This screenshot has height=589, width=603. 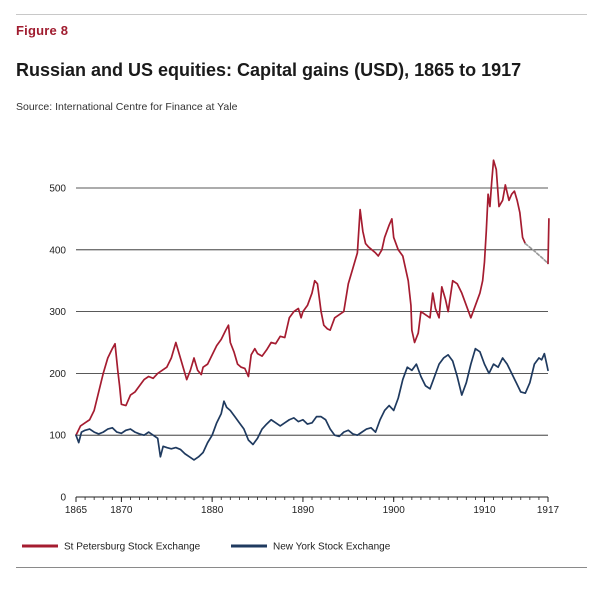 What do you see at coordinates (332, 547) in the screenshot?
I see `legend-label: New York Stock Exchange` at bounding box center [332, 547].